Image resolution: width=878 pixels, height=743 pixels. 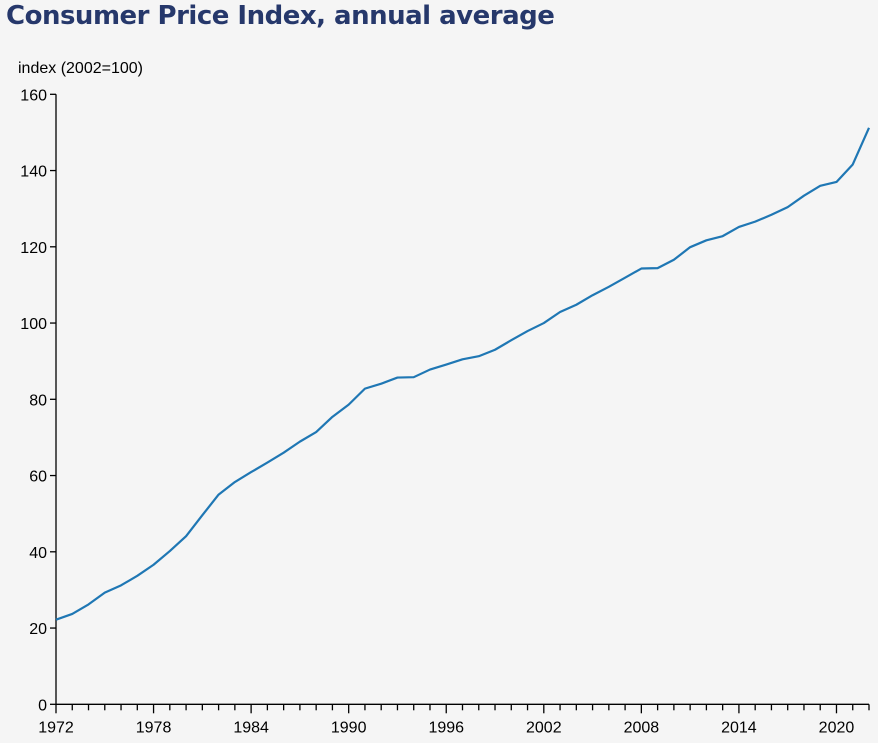 What do you see at coordinates (80, 68) in the screenshot?
I see `y-axis-title: index (2002=100)` at bounding box center [80, 68].